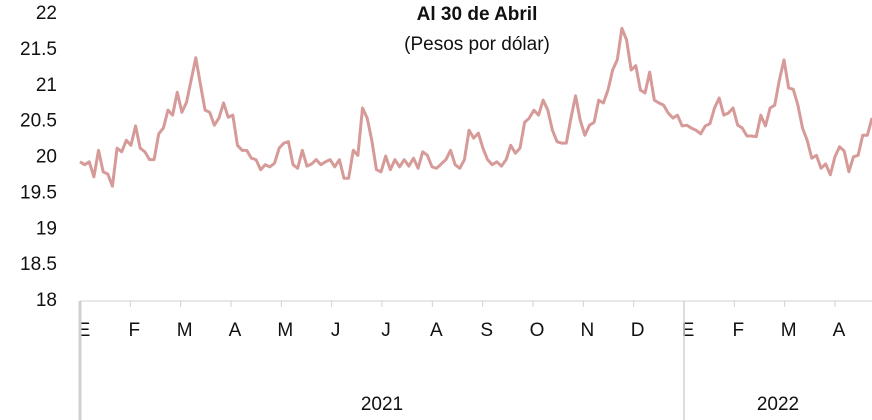 This screenshot has height=420, width=872. Describe the element at coordinates (46, 13) in the screenshot. I see `y-tick-label: 22` at that location.